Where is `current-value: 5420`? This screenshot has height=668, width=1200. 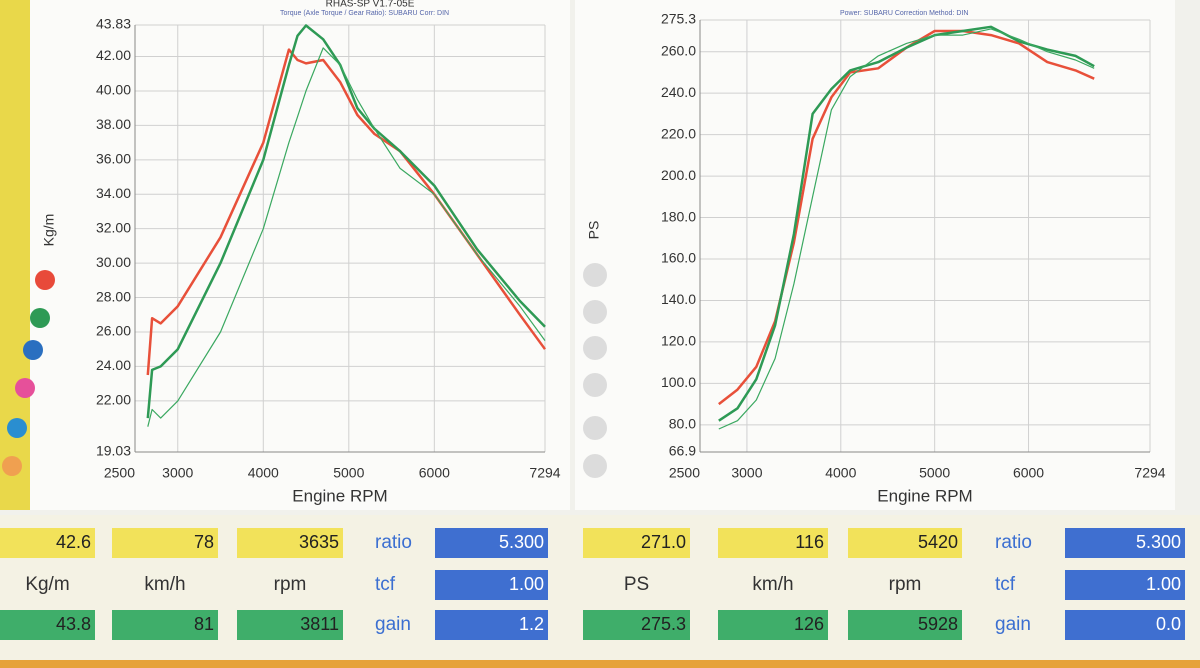
current-value: 5420 is located at coordinates (938, 542).